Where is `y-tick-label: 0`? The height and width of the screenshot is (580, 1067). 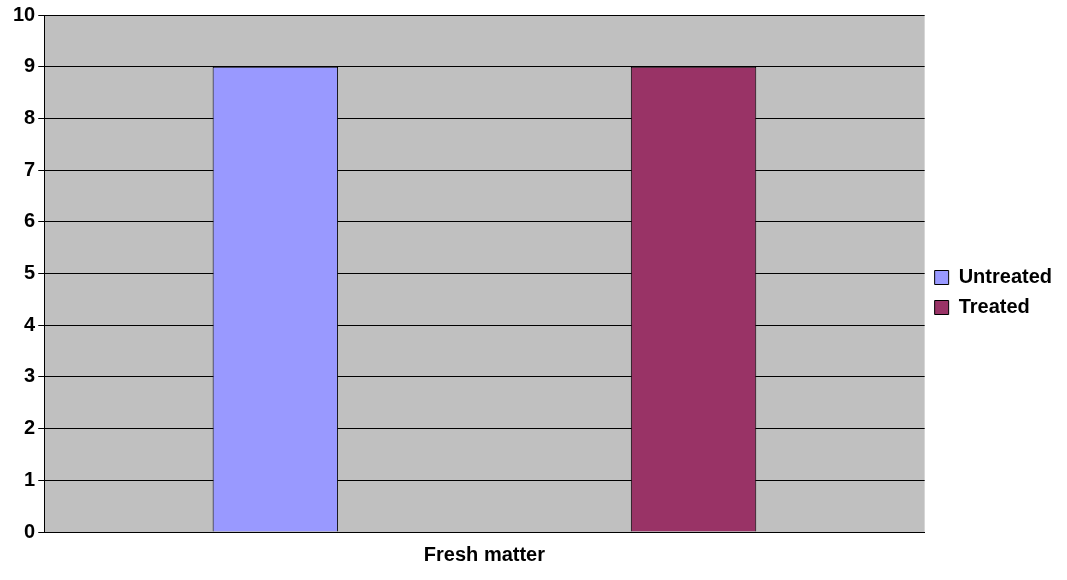 y-tick-label: 0 is located at coordinates (30, 530).